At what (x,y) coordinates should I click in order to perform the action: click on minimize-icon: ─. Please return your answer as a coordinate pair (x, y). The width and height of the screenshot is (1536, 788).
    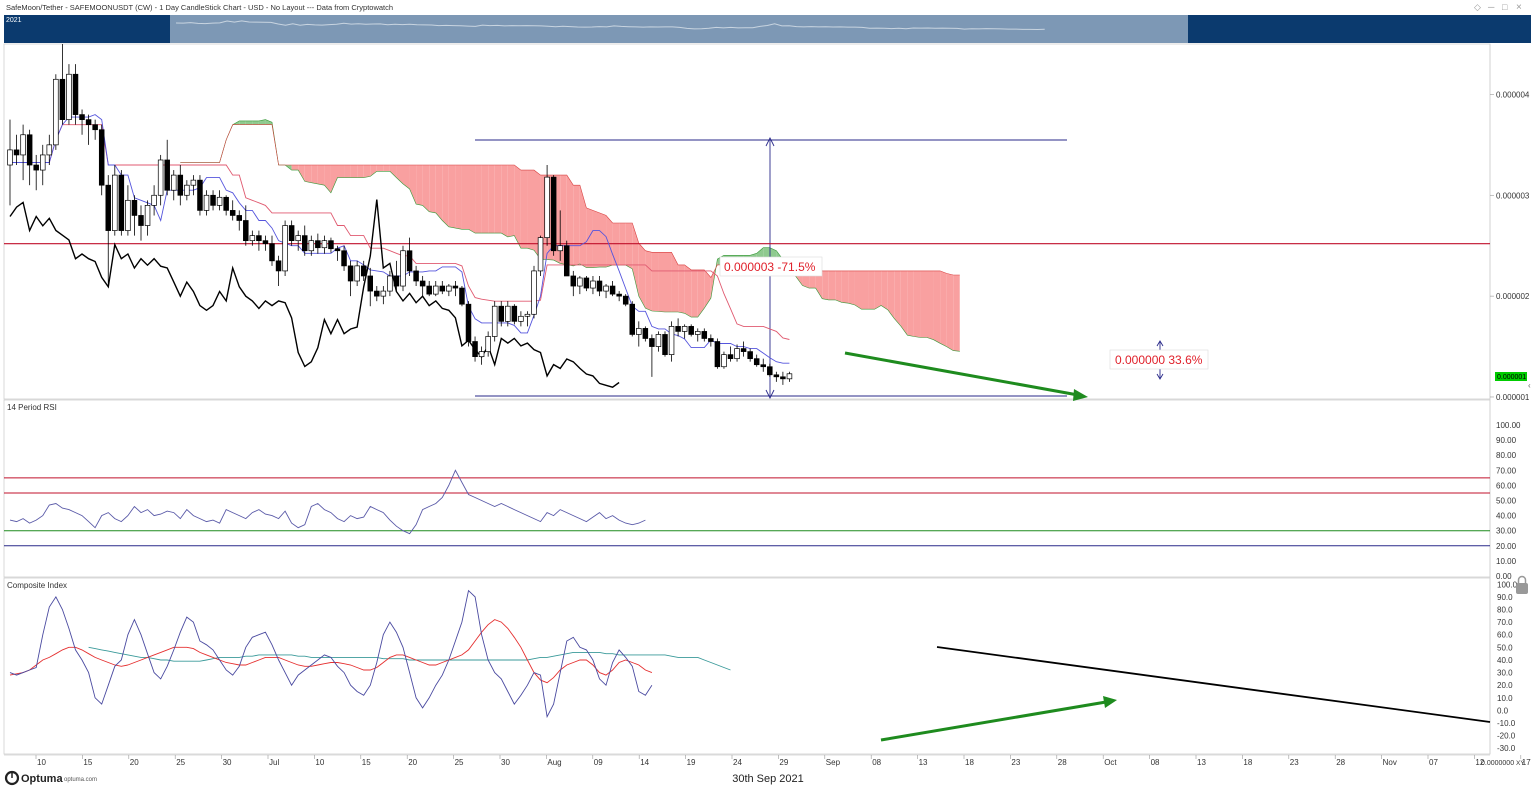
    Looking at the image, I should click on (1491, 7).